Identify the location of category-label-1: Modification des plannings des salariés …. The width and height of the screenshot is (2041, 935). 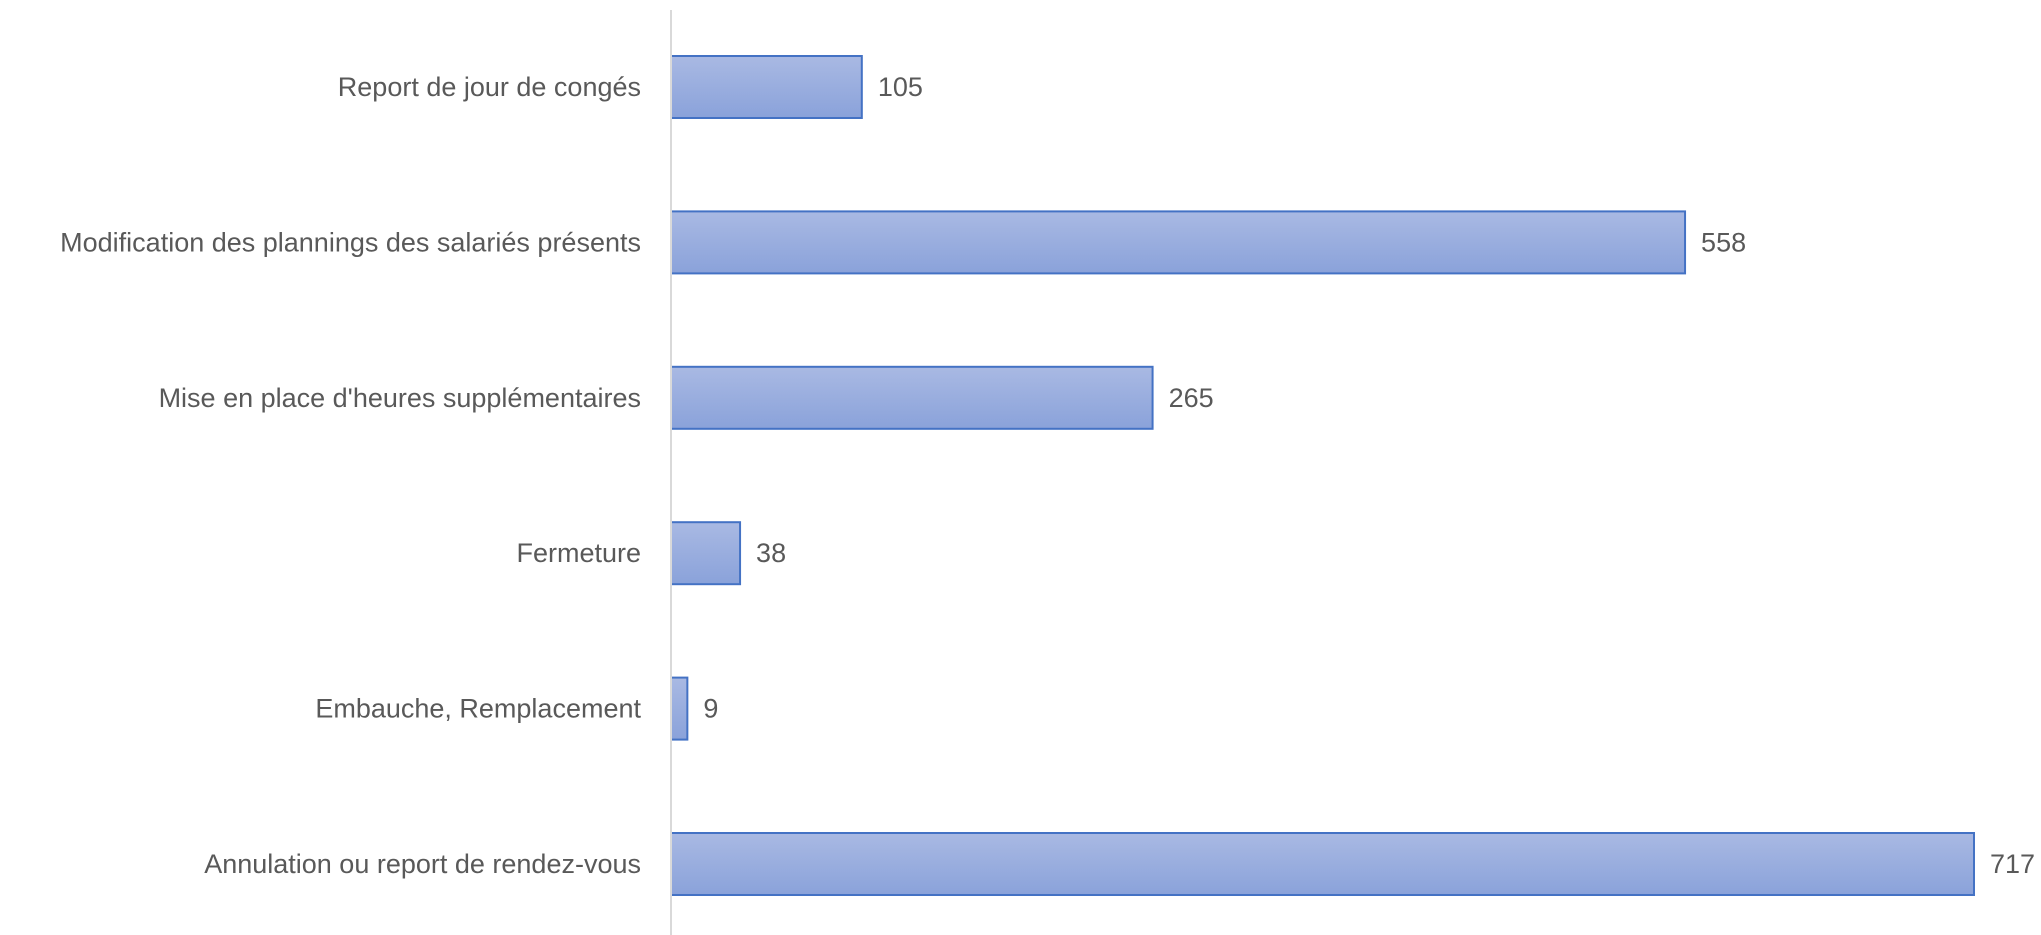
(350, 242).